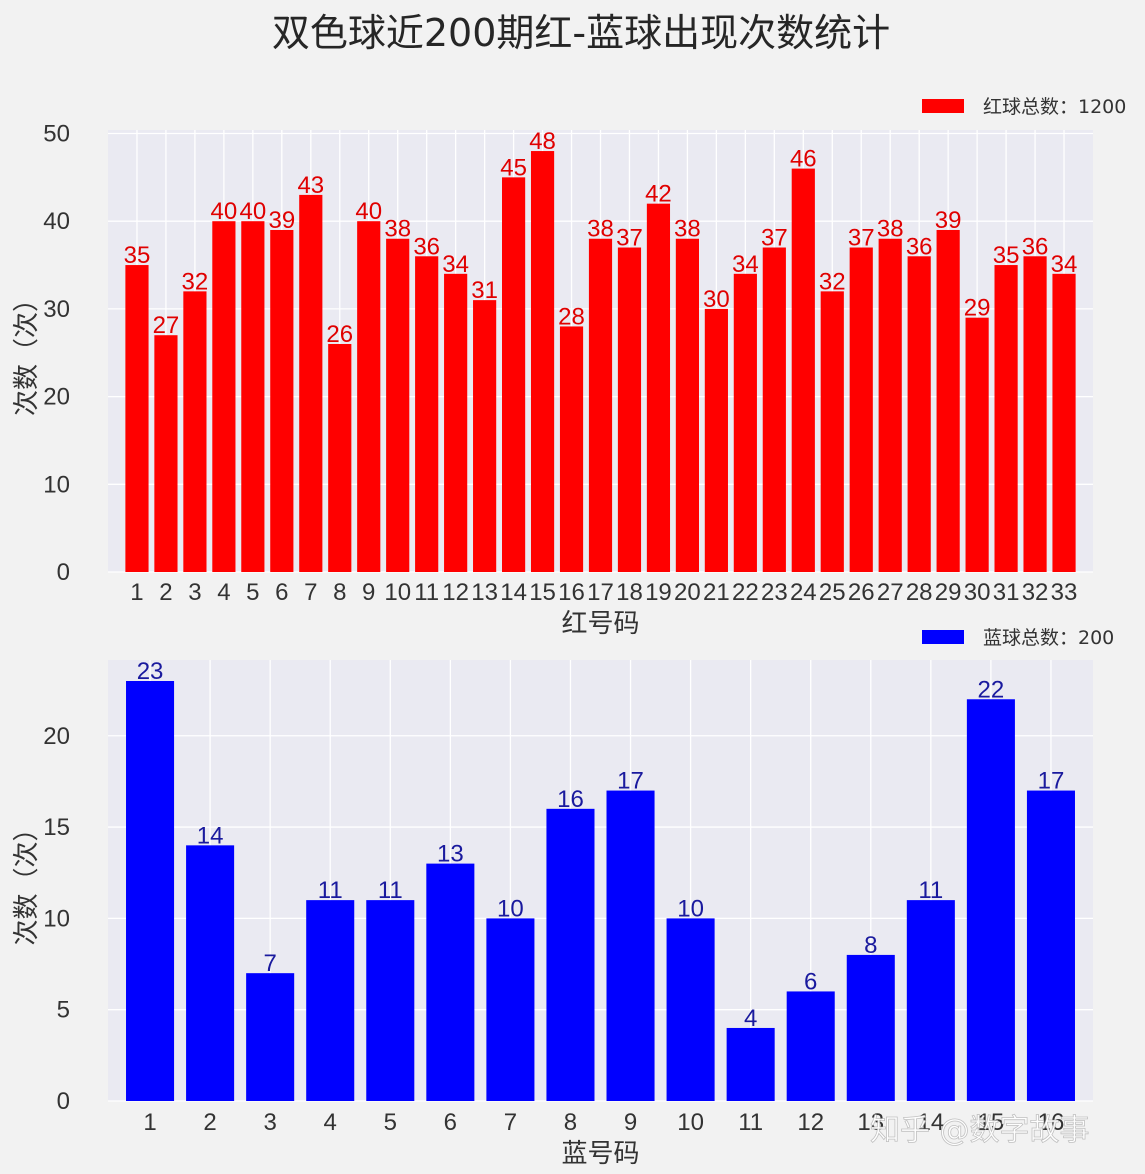 Image resolution: width=1145 pixels, height=1174 pixels. I want to click on red-x-tick-label-5: 5, so click(252, 592).